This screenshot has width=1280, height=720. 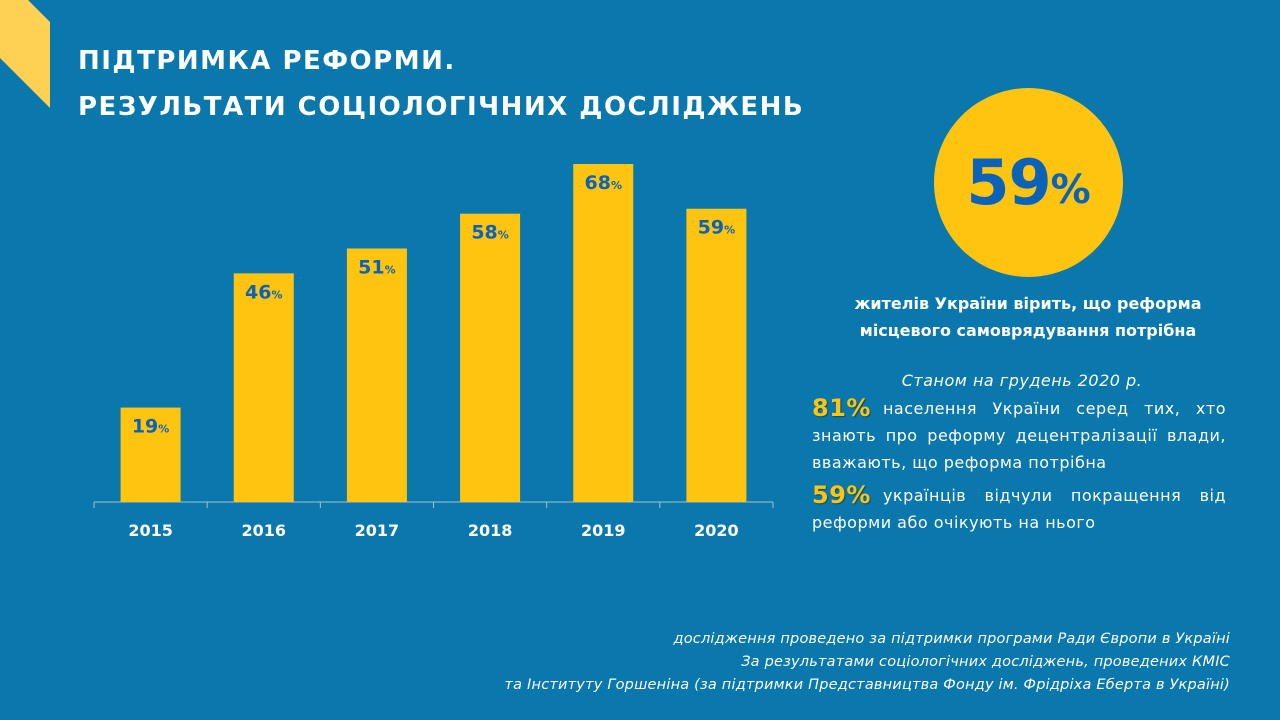 What do you see at coordinates (841, 495) in the screenshot?
I see `stat-value-59: 59%` at bounding box center [841, 495].